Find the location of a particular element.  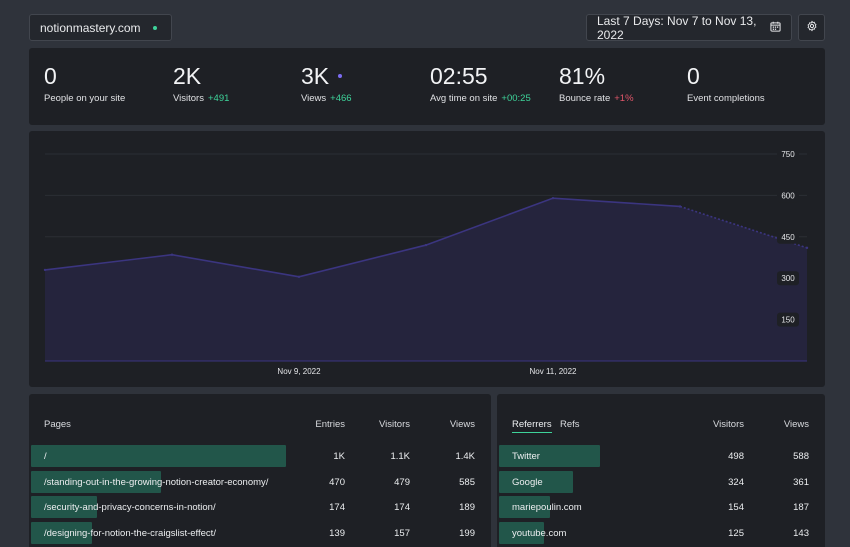

y-tick-label: 300 is located at coordinates (788, 278).